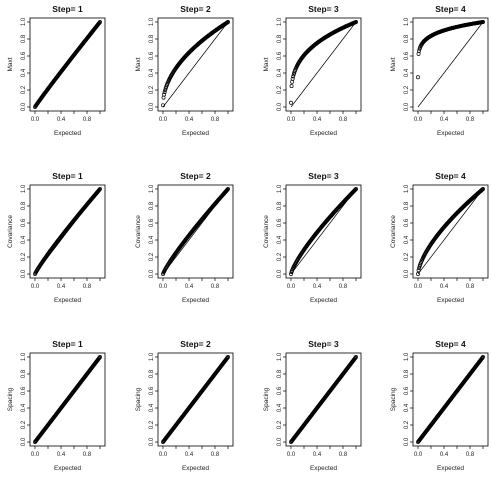  What do you see at coordinates (138, 64) in the screenshot?
I see `panel-0-1-y-axis-title: Maxt` at bounding box center [138, 64].